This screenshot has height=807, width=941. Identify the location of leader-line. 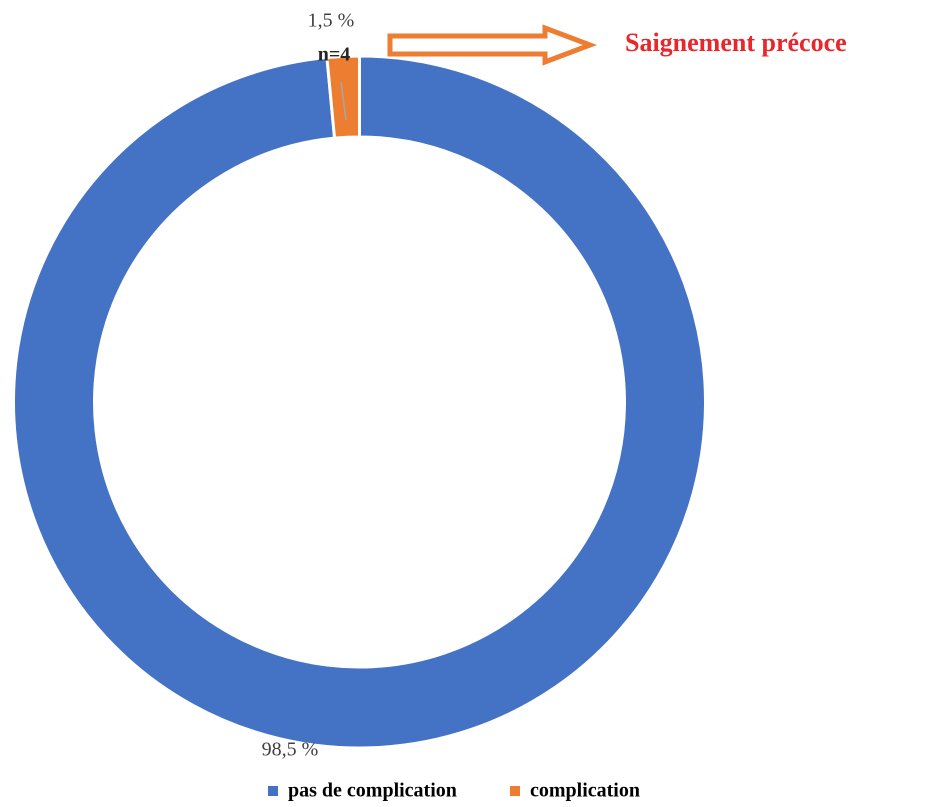
(343, 101).